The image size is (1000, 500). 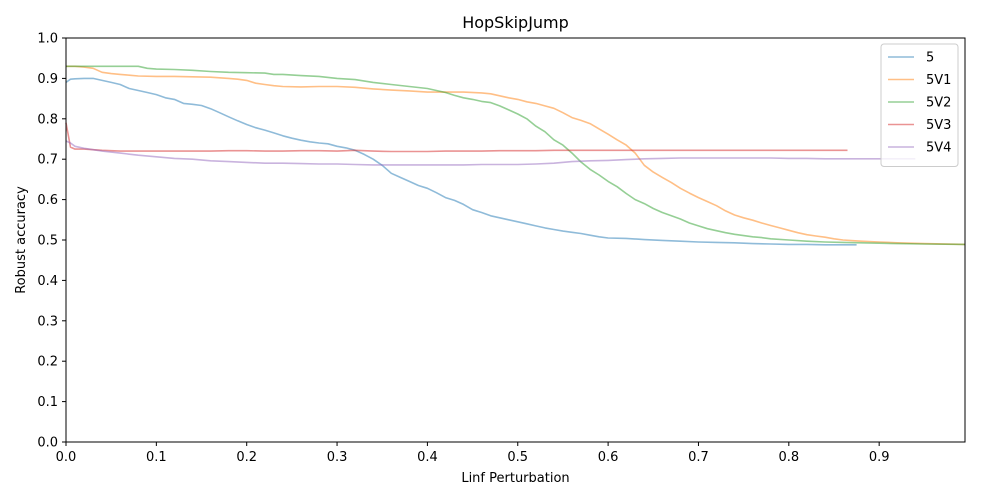 What do you see at coordinates (427, 457) in the screenshot?
I see `x-tick-label: 0.4` at bounding box center [427, 457].